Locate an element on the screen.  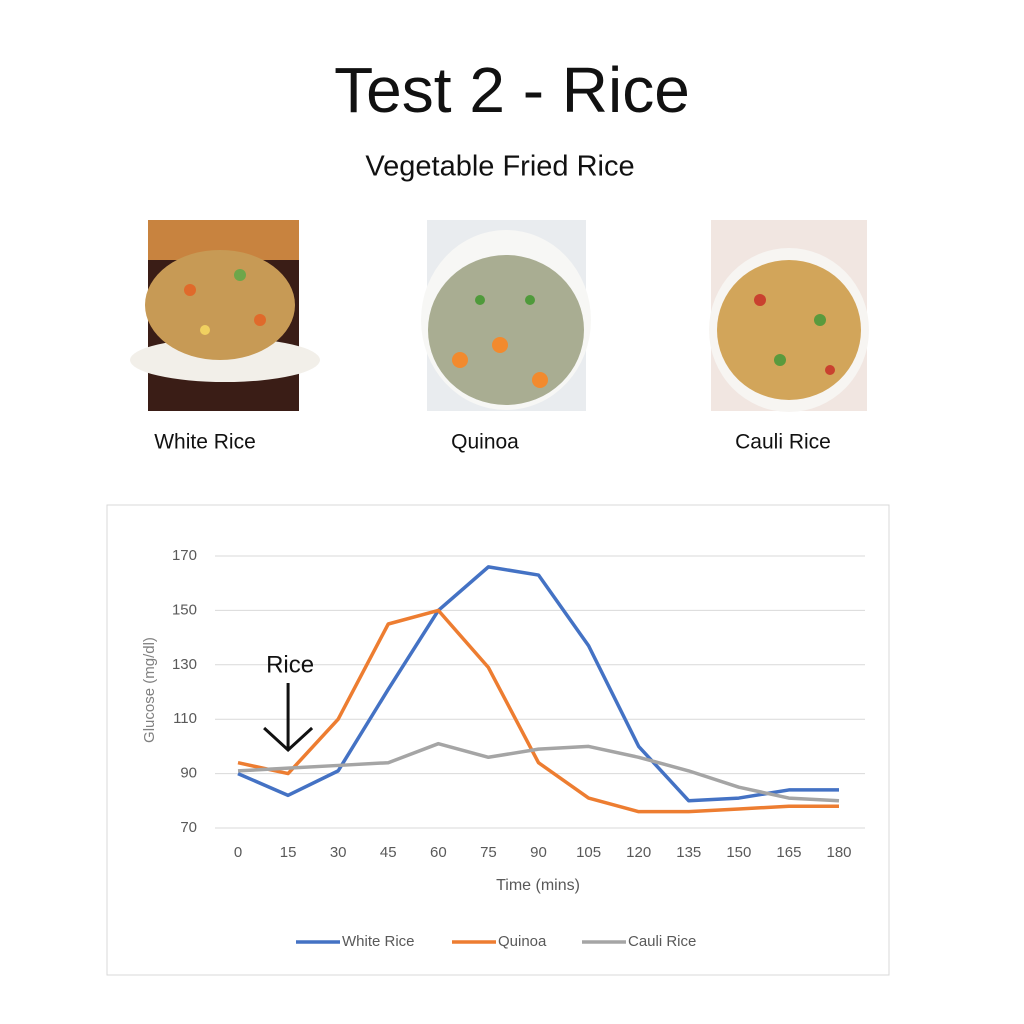
x-tick-label: 0 is located at coordinates (238, 852).